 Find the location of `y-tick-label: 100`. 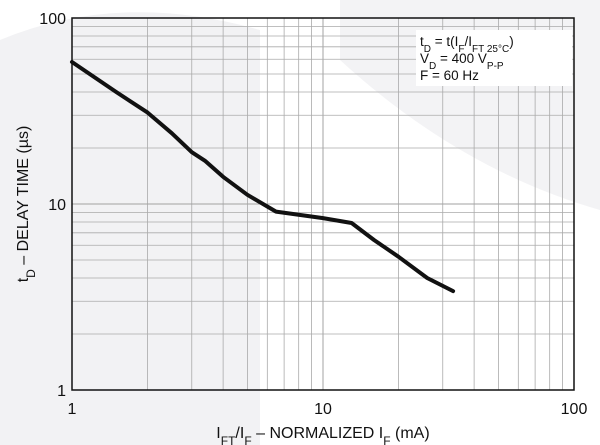

y-tick-label: 100 is located at coordinates (52, 19).